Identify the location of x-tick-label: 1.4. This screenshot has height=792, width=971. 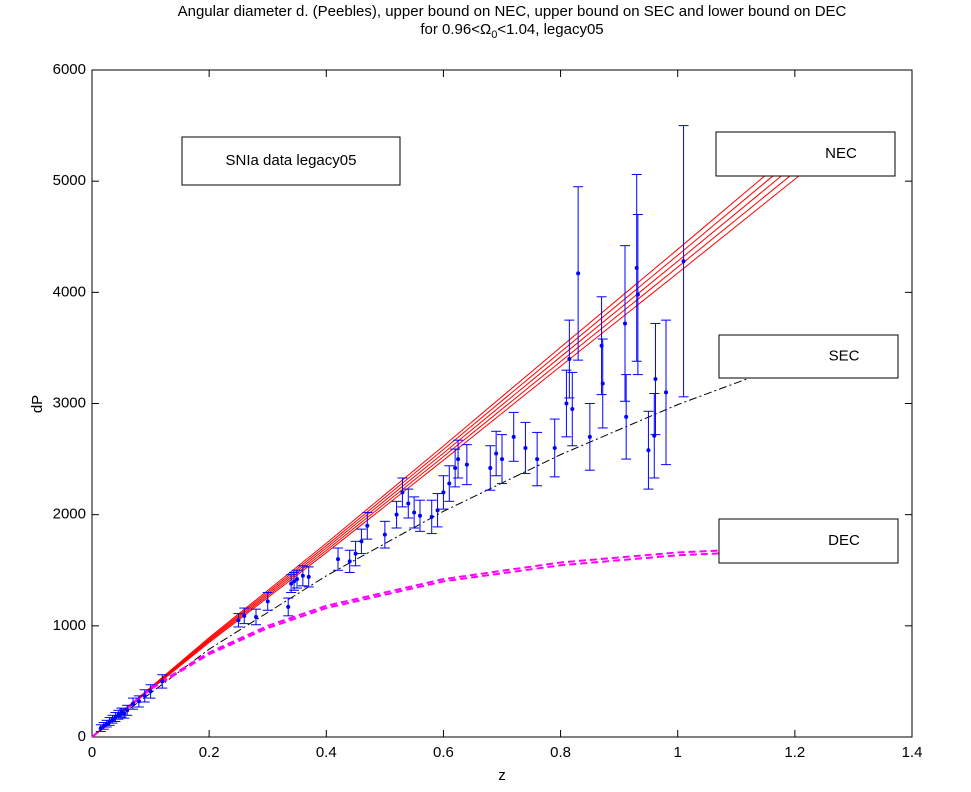
(912, 752).